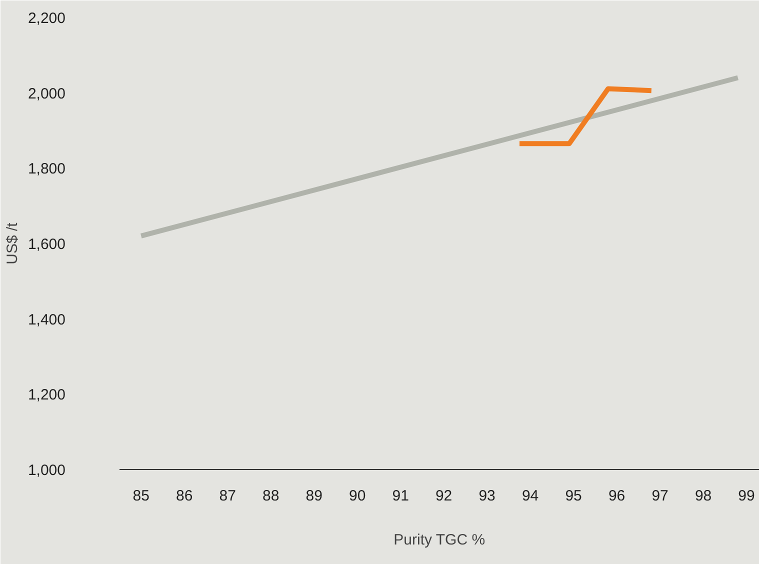 Image resolution: width=759 pixels, height=564 pixels. What do you see at coordinates (357, 496) in the screenshot?
I see `x-tick-label: 90` at bounding box center [357, 496].